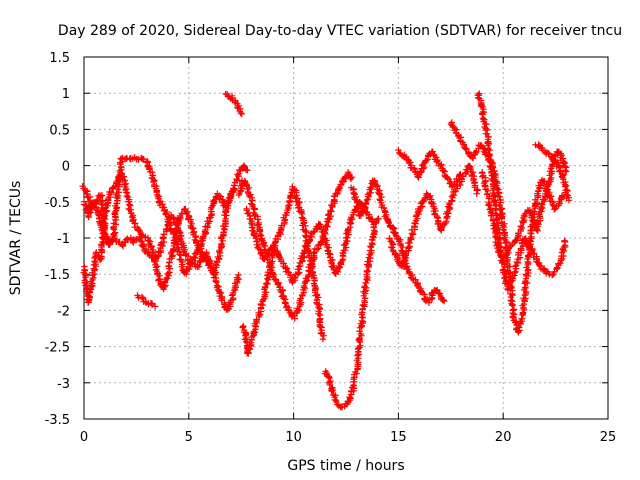  What do you see at coordinates (429, 168) in the screenshot?
I see `series-t12` at bounding box center [429, 168].